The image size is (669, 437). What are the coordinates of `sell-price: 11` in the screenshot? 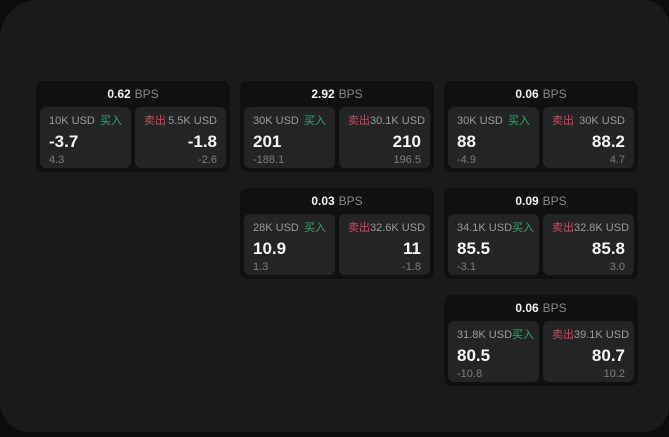 It's located at (412, 248).